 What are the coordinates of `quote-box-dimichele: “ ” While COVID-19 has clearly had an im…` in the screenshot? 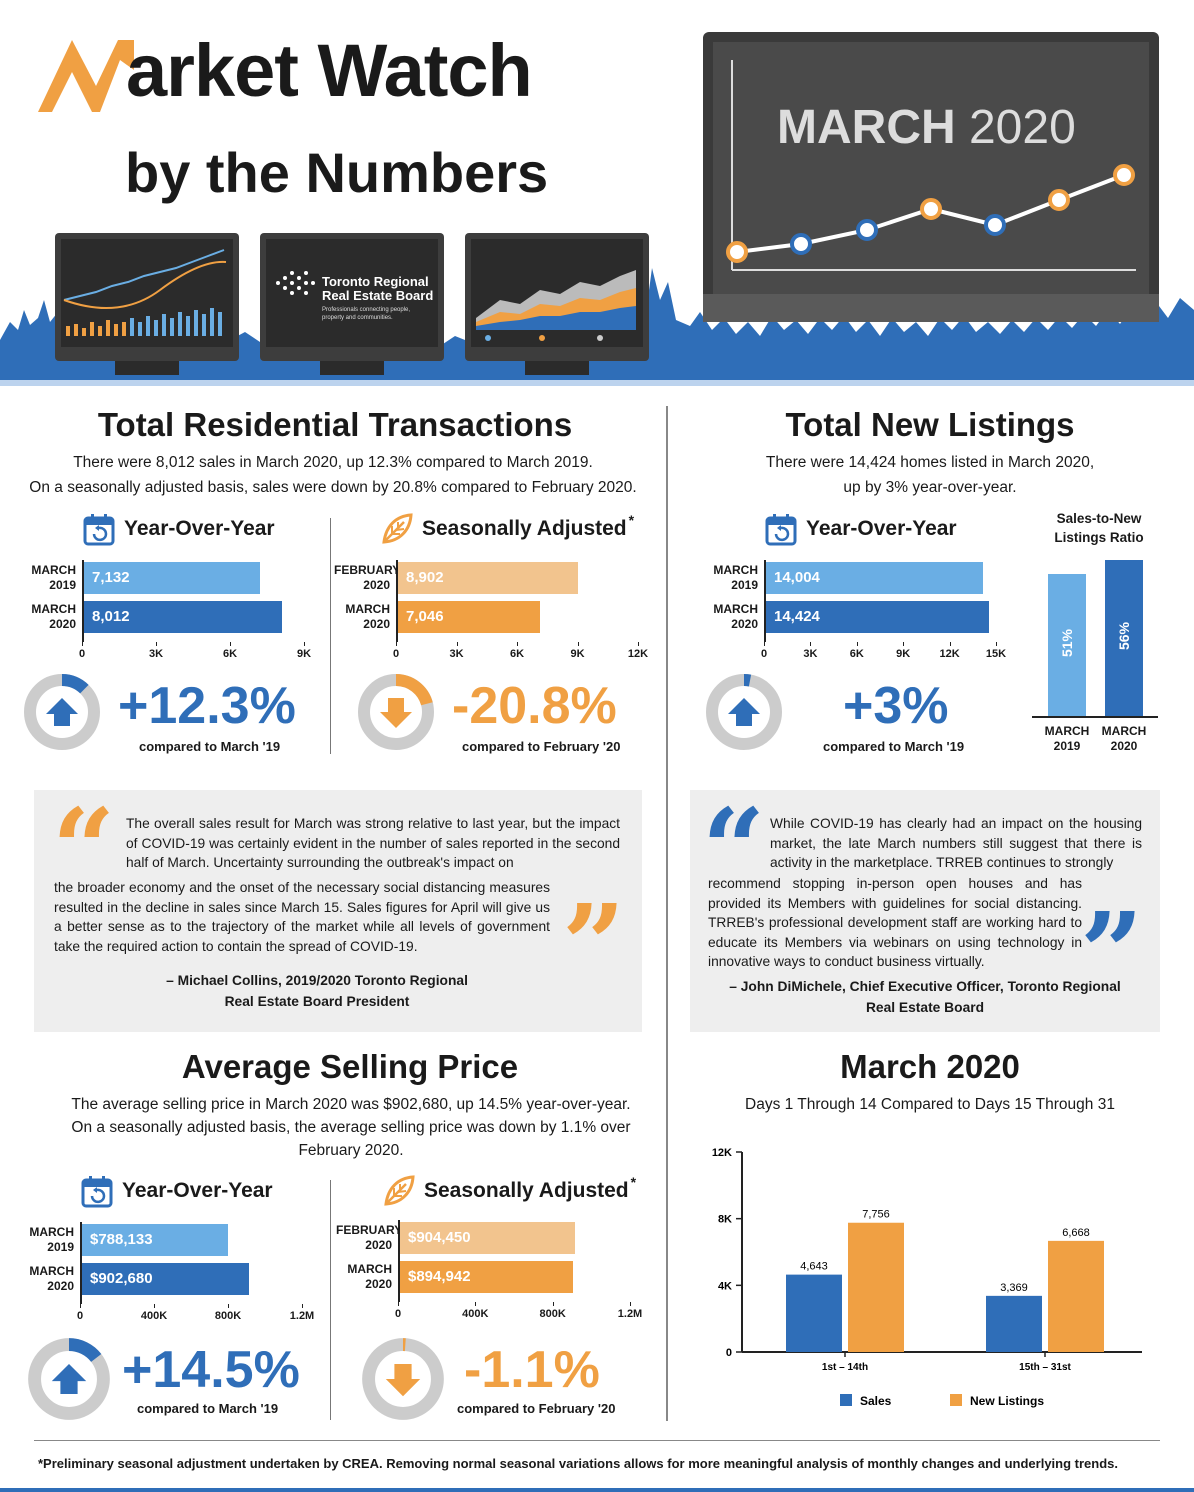 It's located at (925, 911).